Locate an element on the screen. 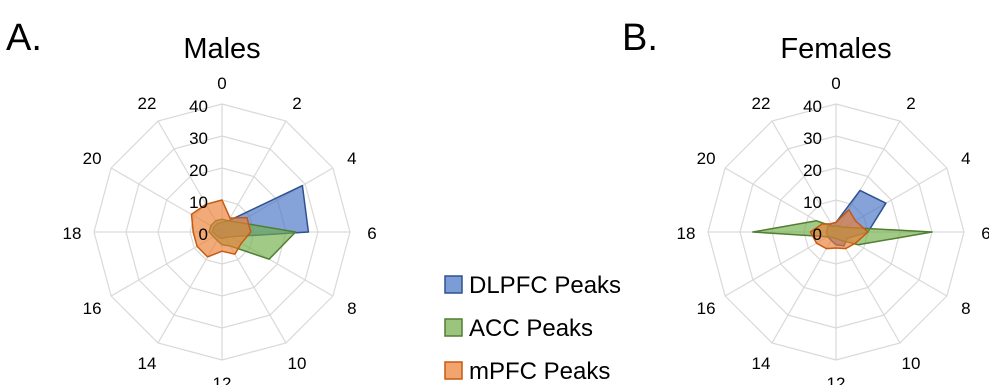 This screenshot has height=385, width=989. legend-label-mpfc: mPFC Peaks is located at coordinates (539, 371).